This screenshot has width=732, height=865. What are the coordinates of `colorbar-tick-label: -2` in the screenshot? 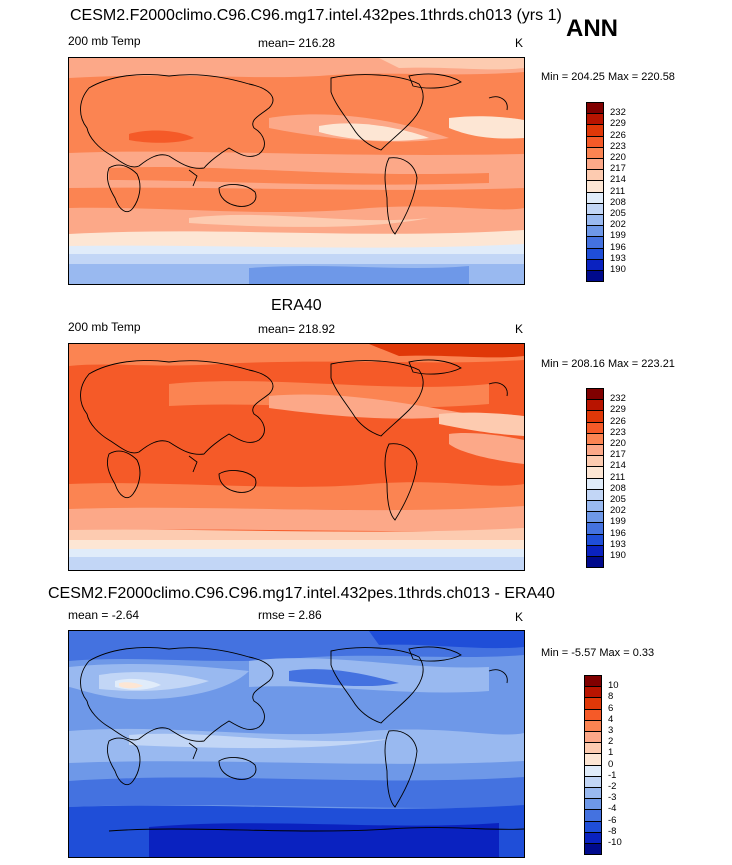 It's located at (612, 786).